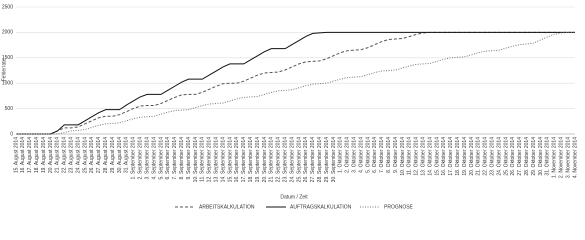 The height and width of the screenshot is (240, 585). What do you see at coordinates (127, 155) in the screenshot?
I see `x-tick-label: 31. August 2014` at bounding box center [127, 155].